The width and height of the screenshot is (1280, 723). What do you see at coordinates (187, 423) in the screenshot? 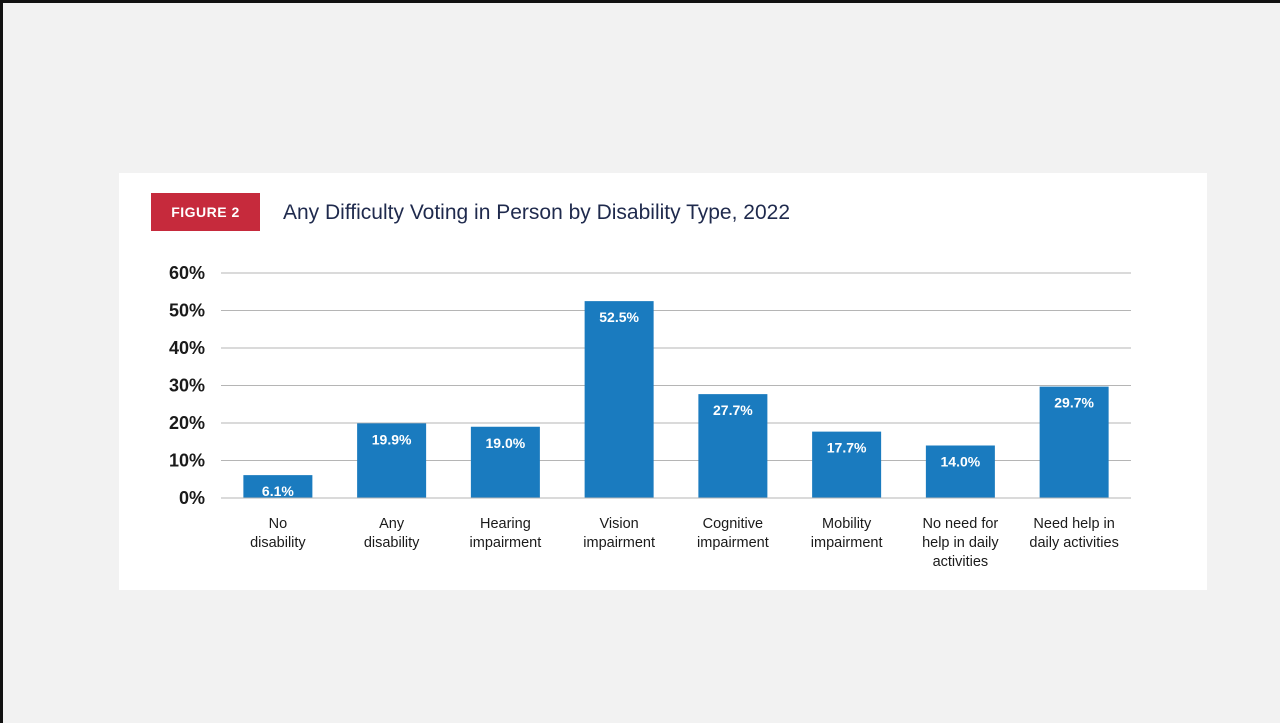
I see `y-tick-label: 20%` at bounding box center [187, 423].